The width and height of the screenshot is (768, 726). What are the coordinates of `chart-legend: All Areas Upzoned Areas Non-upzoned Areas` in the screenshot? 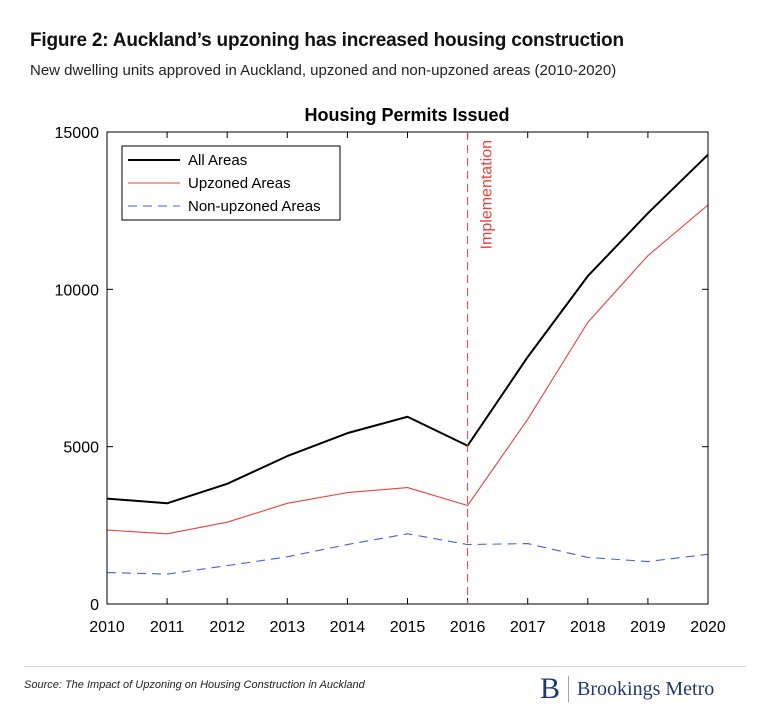 It's located at (231, 183).